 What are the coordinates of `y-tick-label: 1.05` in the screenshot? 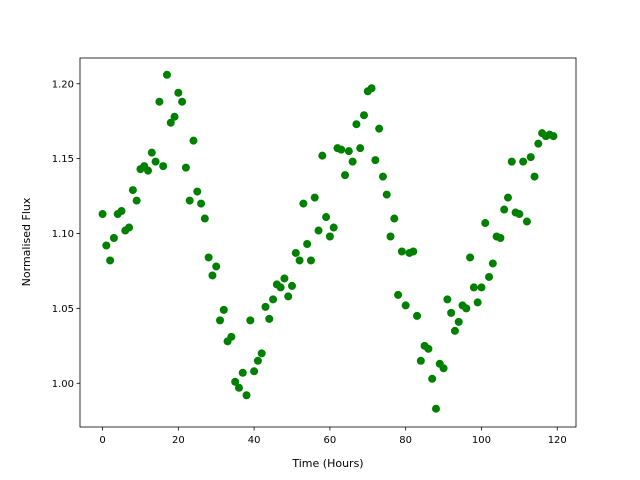 It's located at (63, 309).